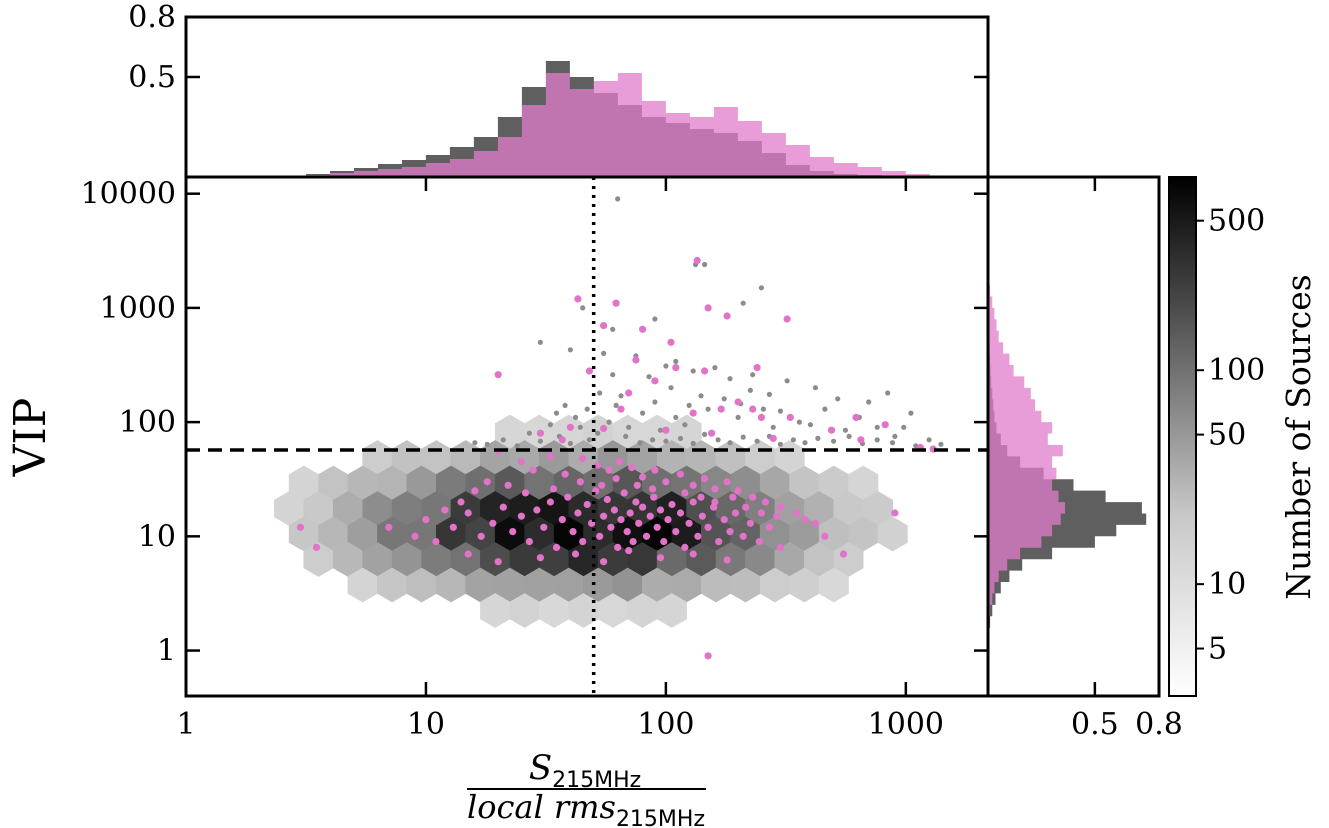 The height and width of the screenshot is (828, 1329). What do you see at coordinates (708, 322) in the screenshot?
I see `gray-outlier-points` at bounding box center [708, 322].